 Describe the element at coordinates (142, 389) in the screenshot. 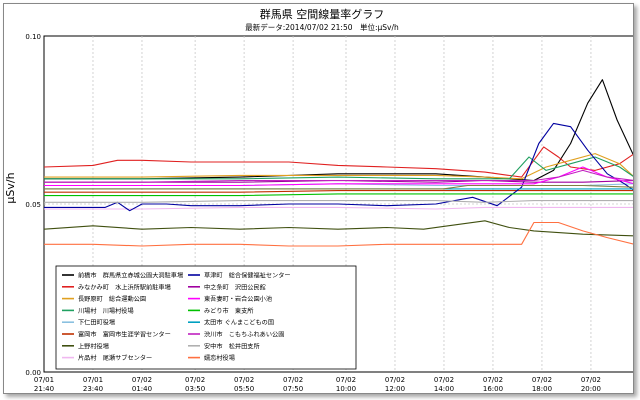

I see `x-tick-time: 01:40` at that location.